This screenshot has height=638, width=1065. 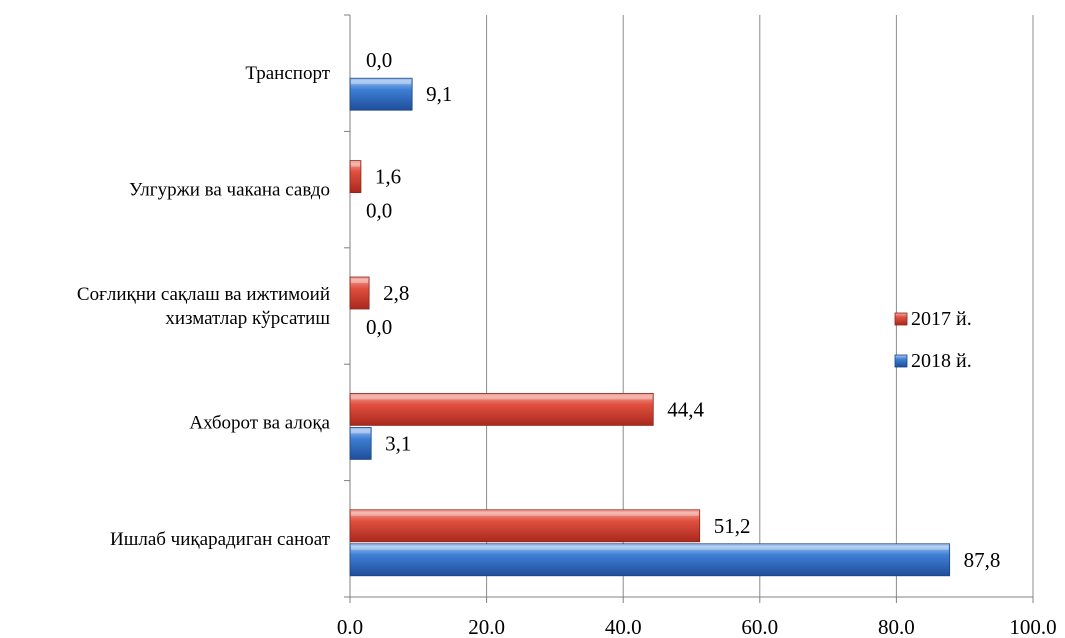 I want to click on legend-label: 2017 й., so click(x=941, y=319).